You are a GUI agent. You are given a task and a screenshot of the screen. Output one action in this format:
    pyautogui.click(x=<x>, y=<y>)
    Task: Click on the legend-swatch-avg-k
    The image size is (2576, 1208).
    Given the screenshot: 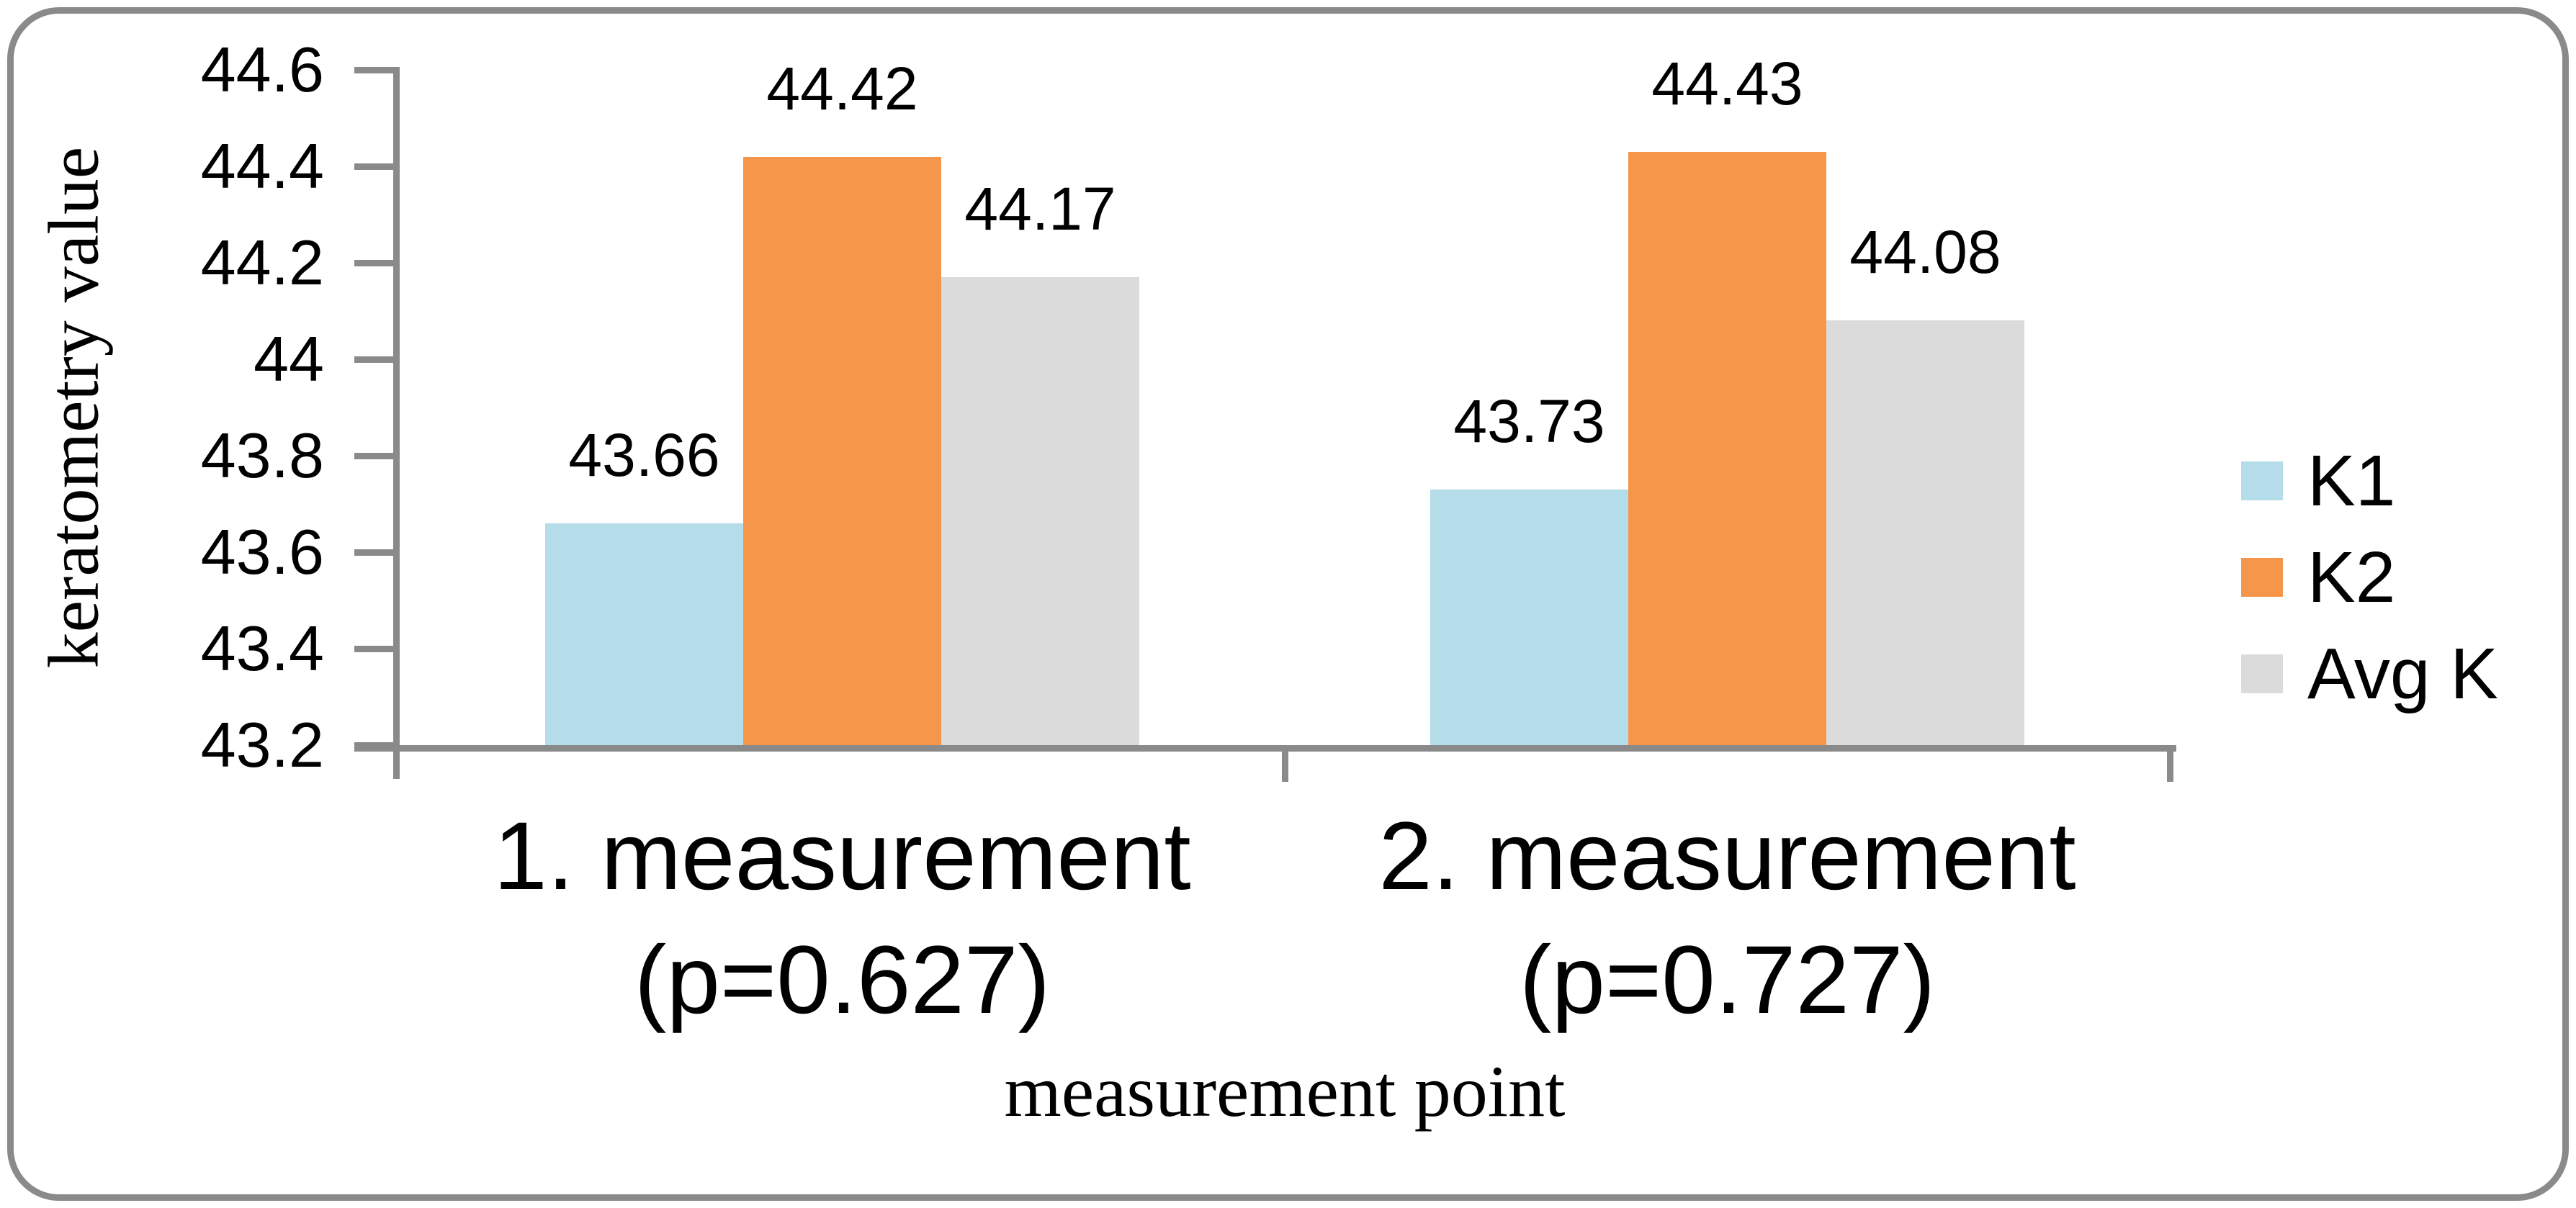 What is the action you would take?
    pyautogui.click(x=2262, y=673)
    